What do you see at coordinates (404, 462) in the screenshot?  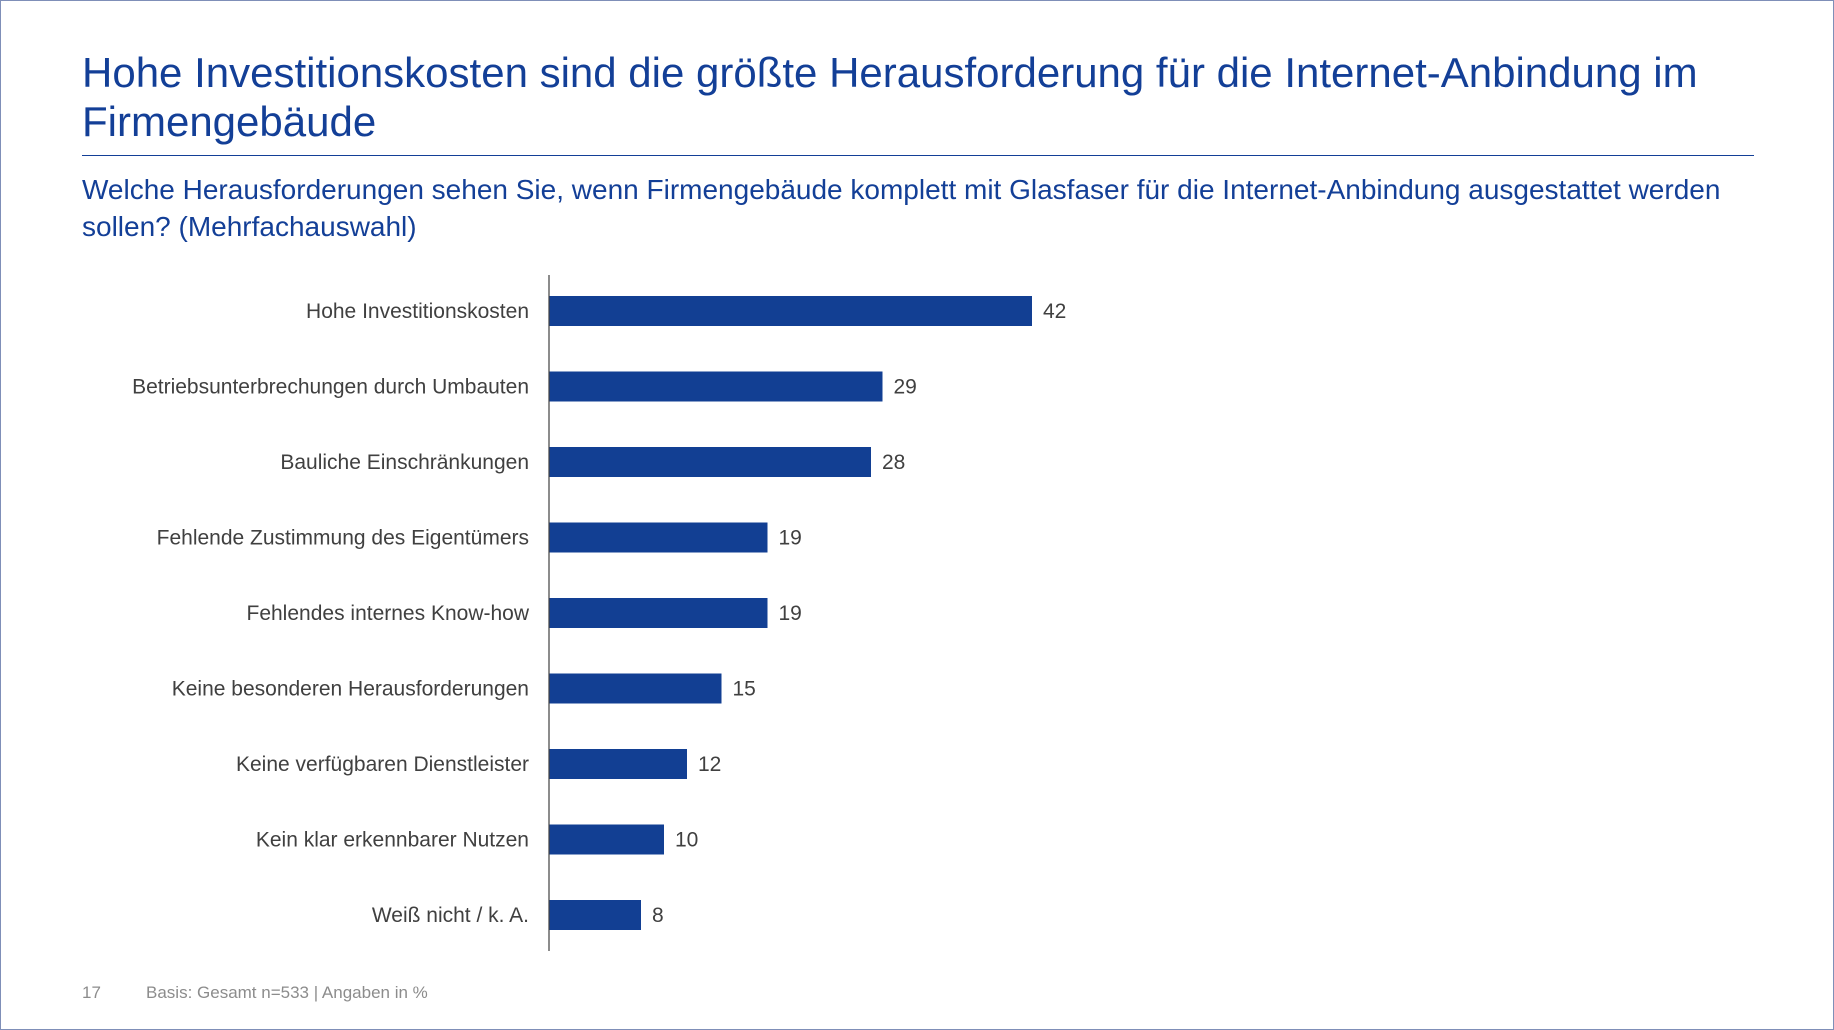 I see `category-label: Bauliche Einschränkungen` at bounding box center [404, 462].